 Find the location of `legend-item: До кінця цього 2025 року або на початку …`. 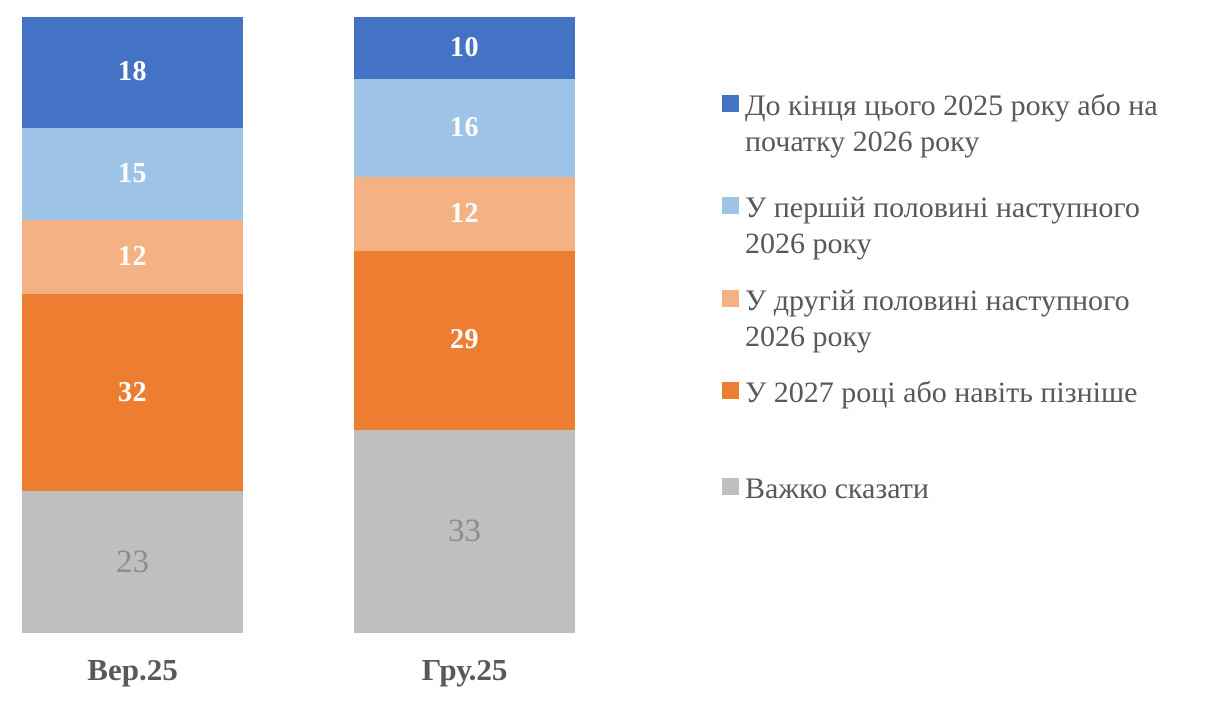

legend-item: До кінця цього 2025 року або на початку … is located at coordinates (959, 124).